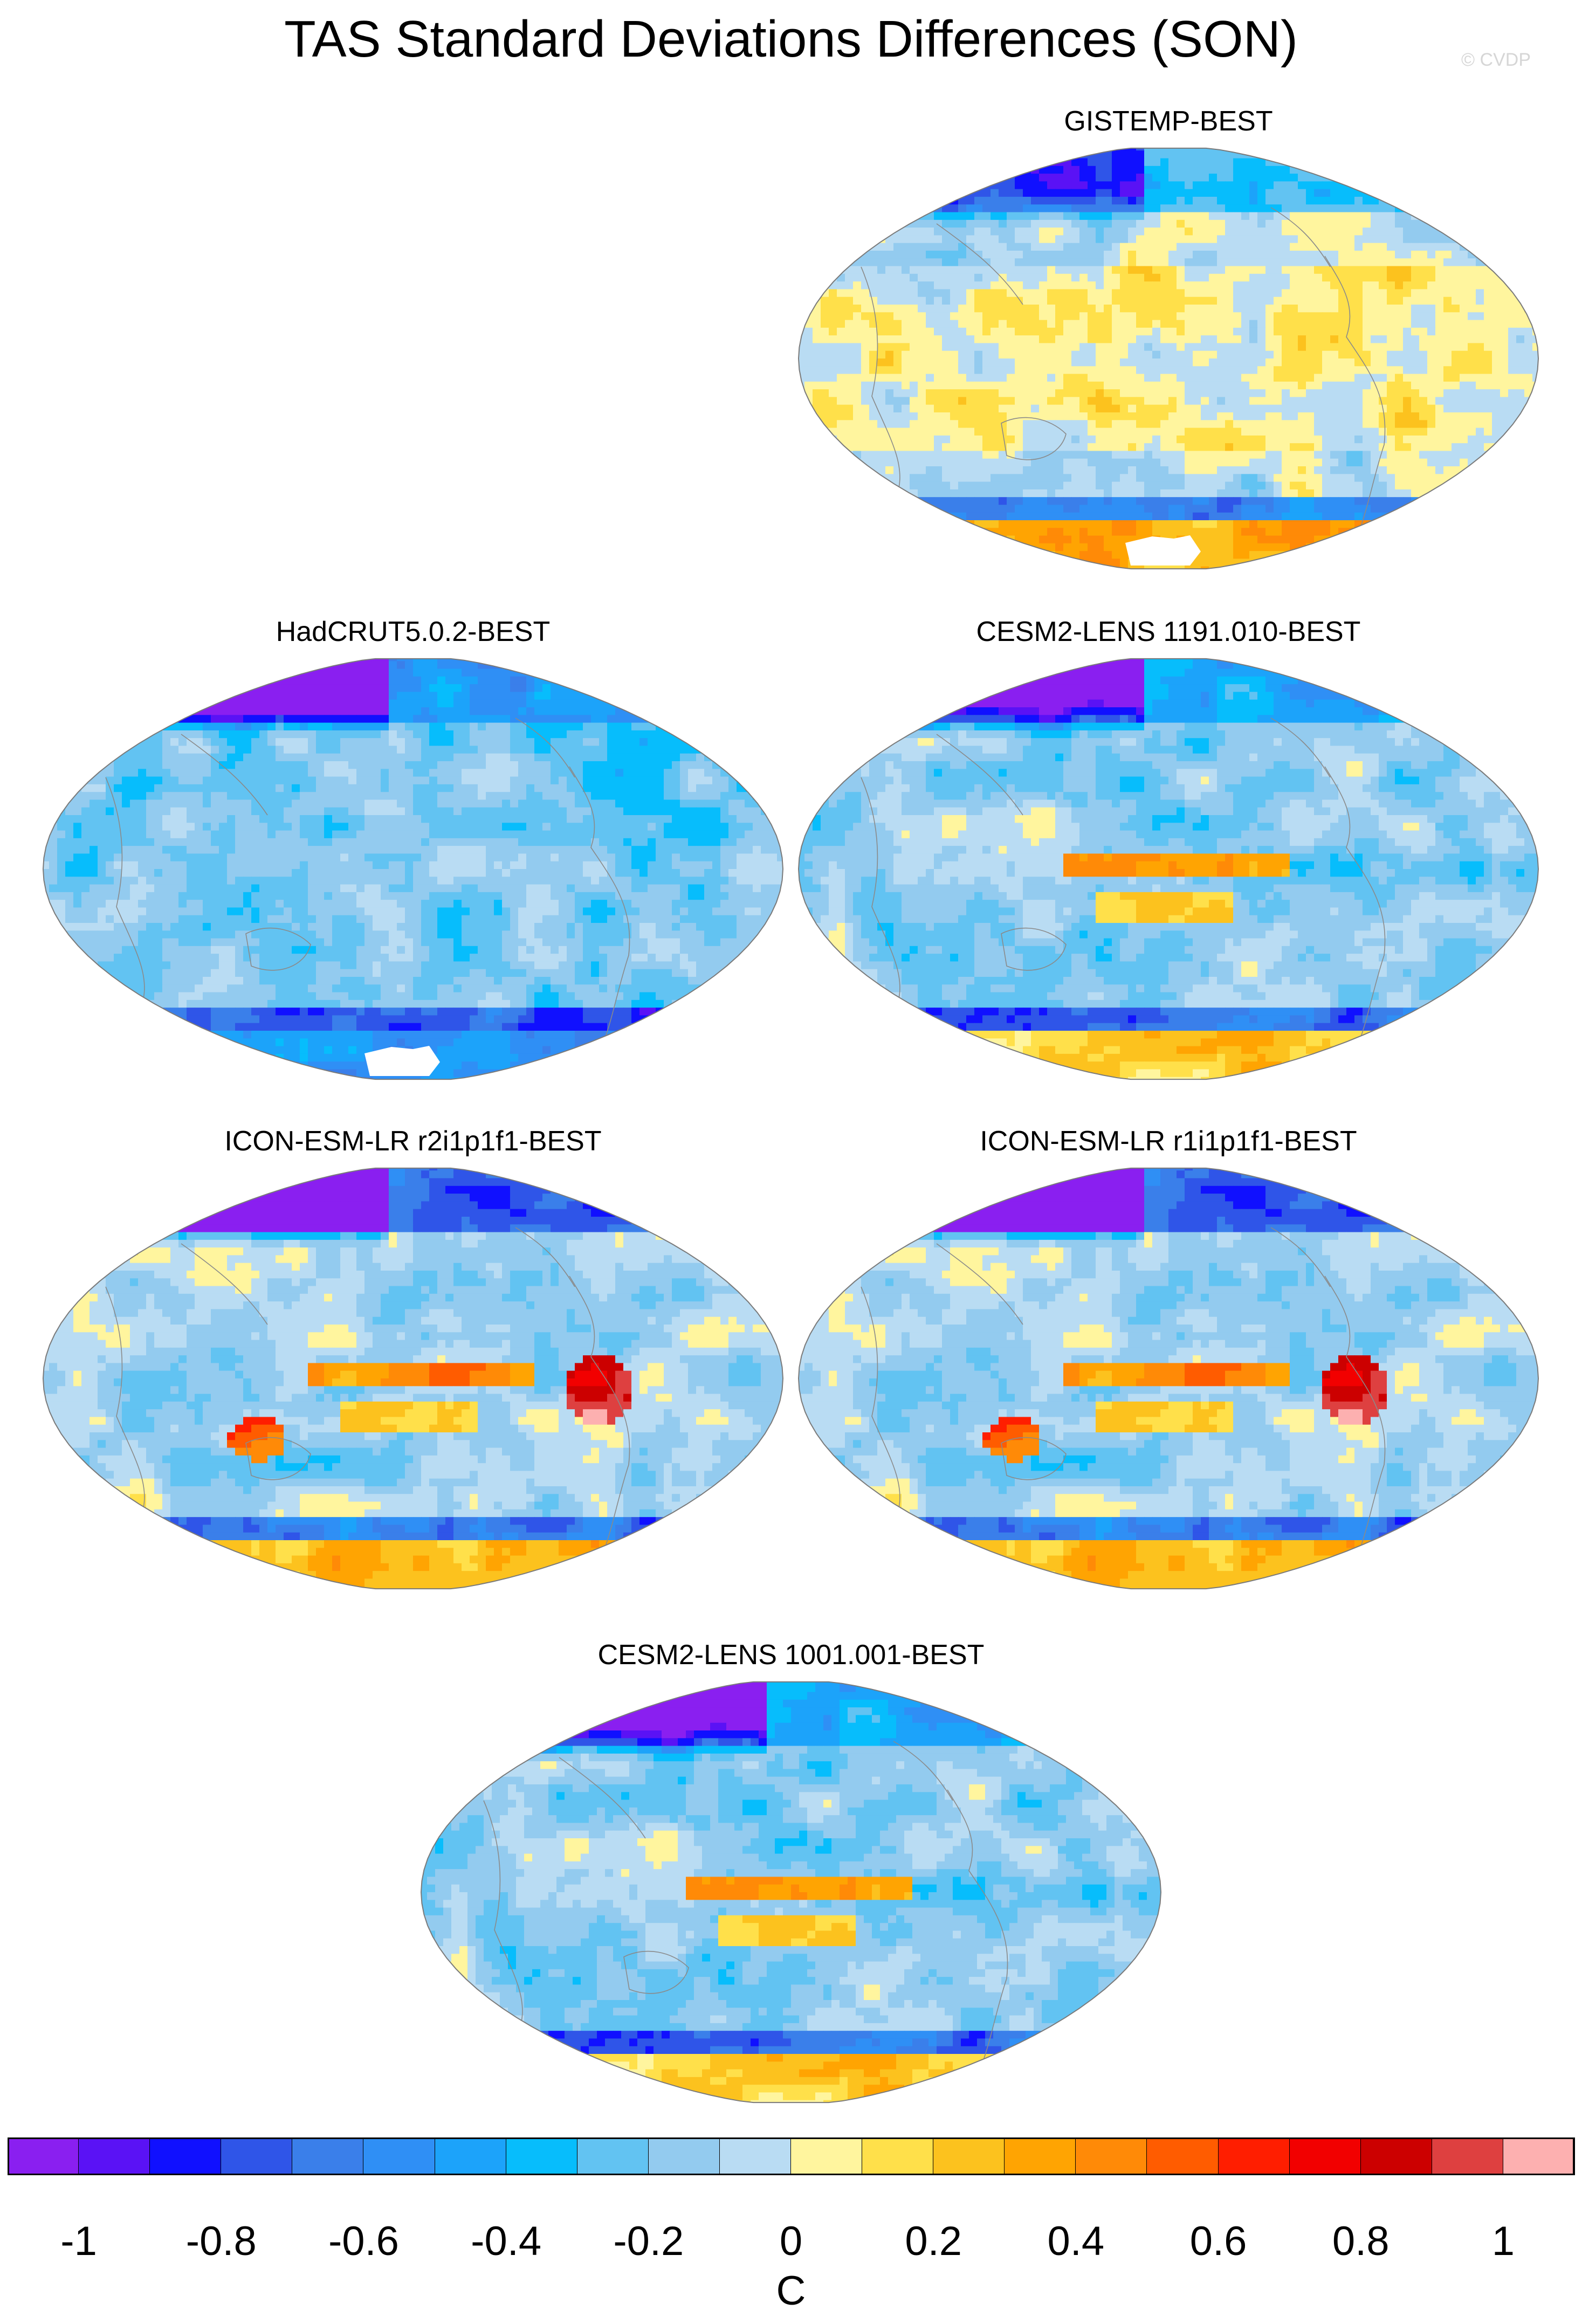 The image size is (1582, 2324). I want to click on colorbar-tick-label: 0, so click(791, 2241).